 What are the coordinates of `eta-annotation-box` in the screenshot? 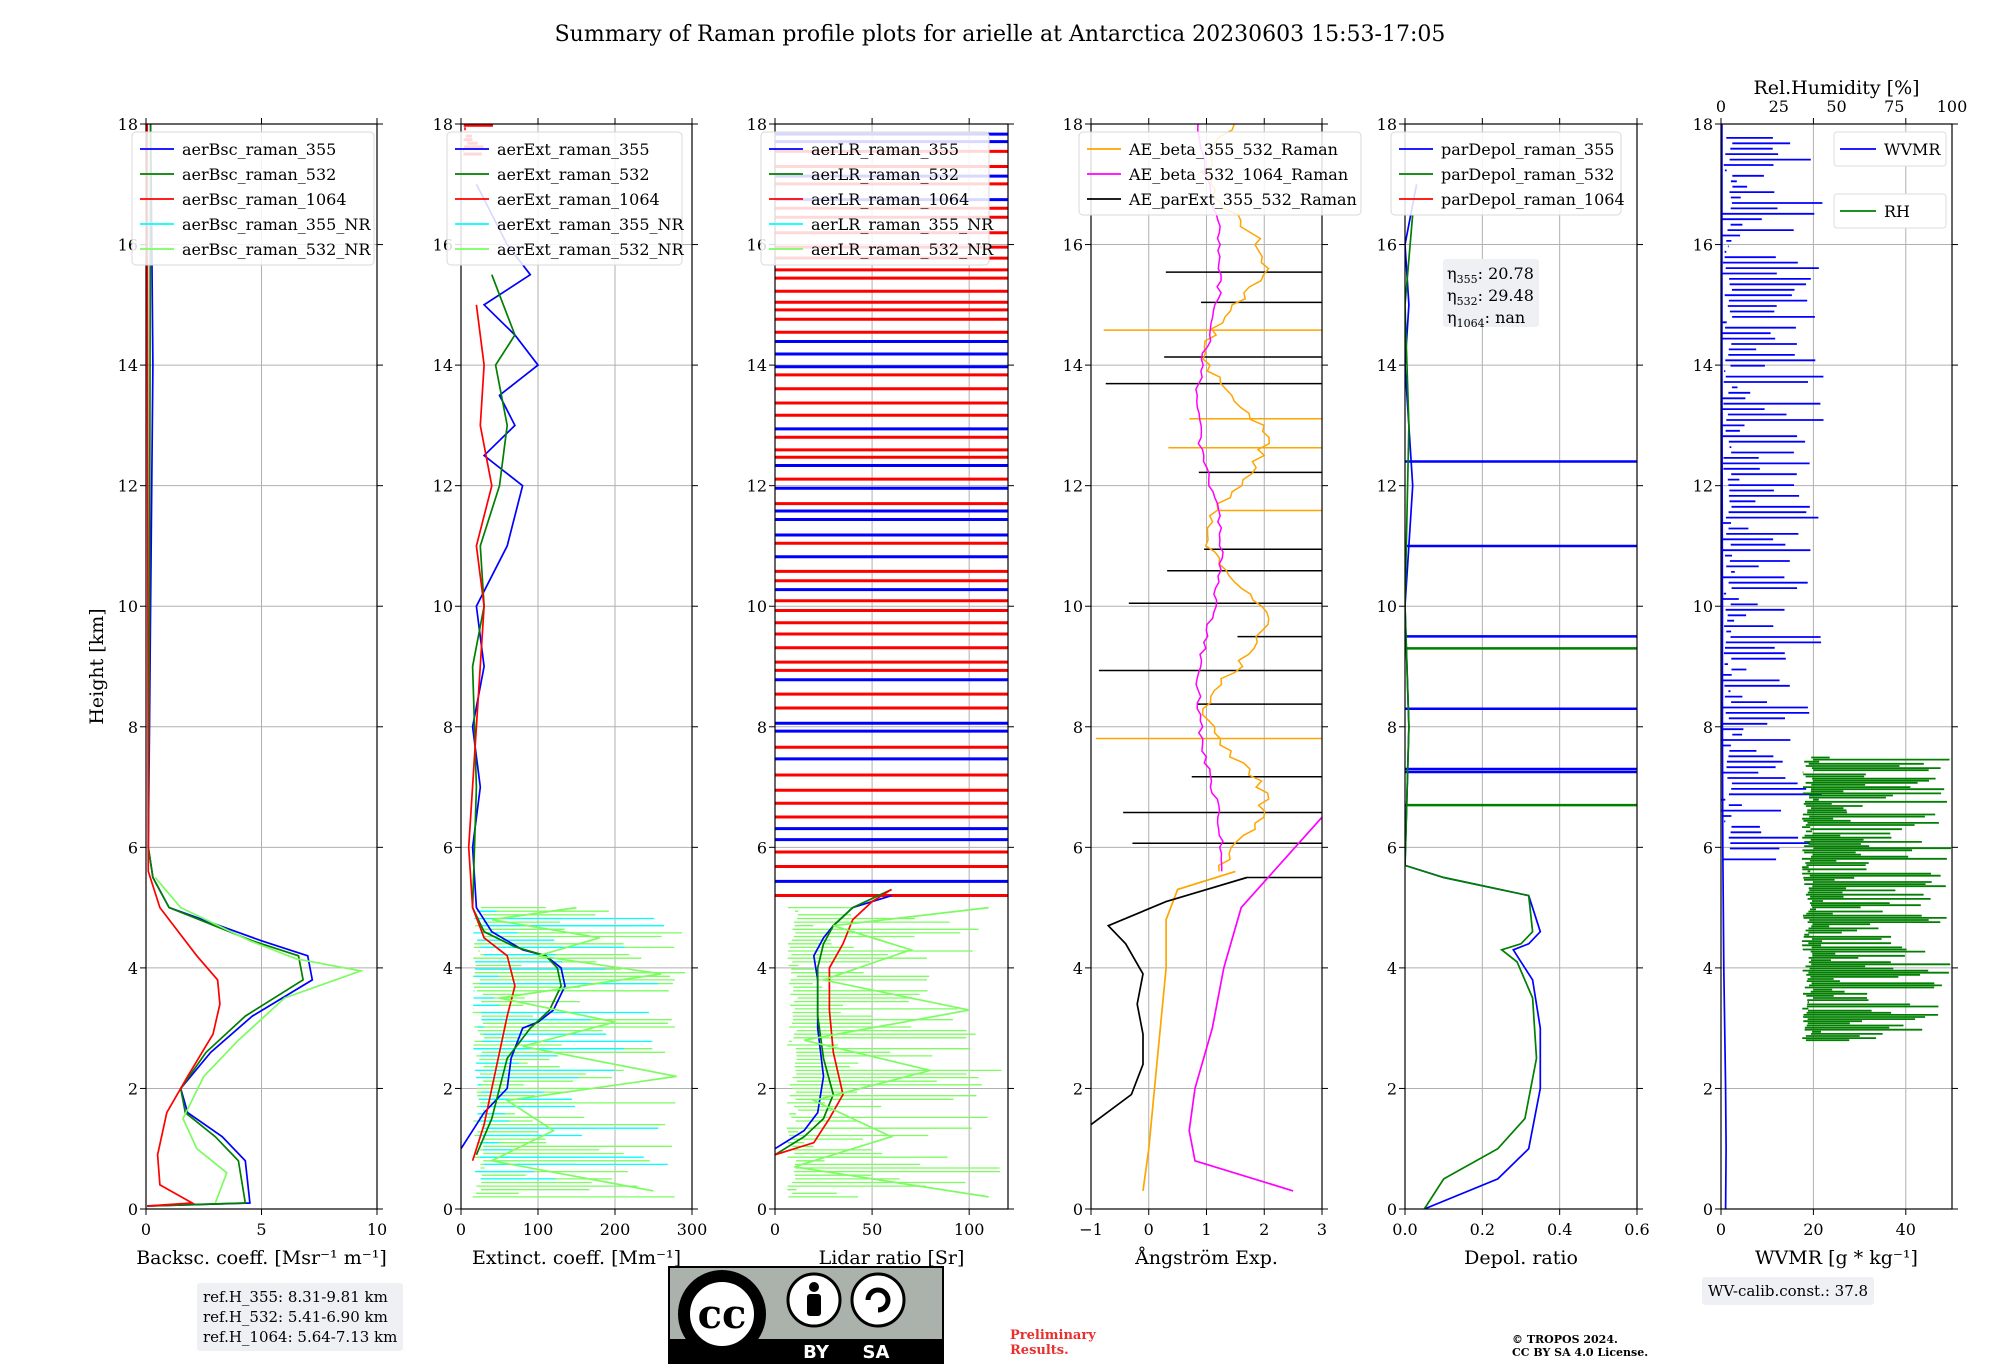 It's located at (1491, 293).